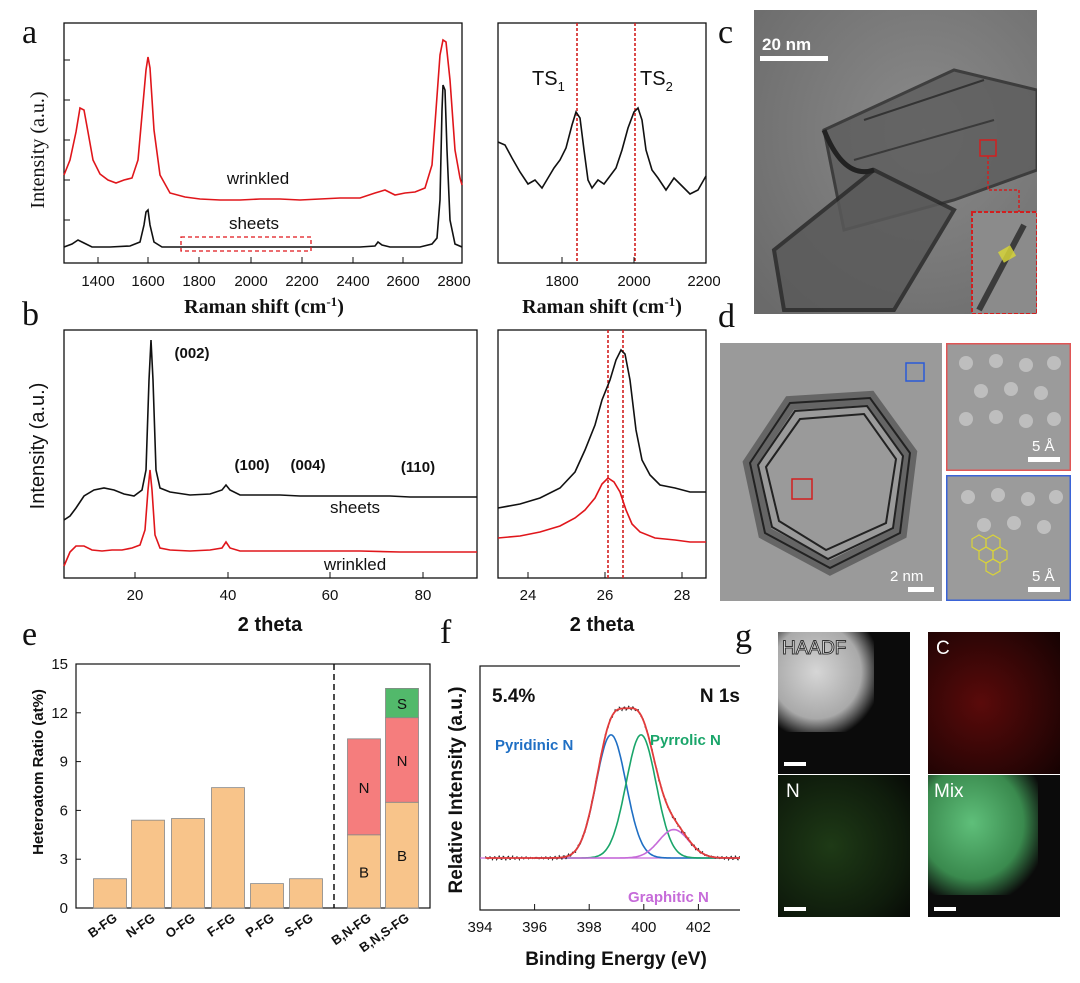 This screenshot has height=983, width=1080. What do you see at coordinates (994, 703) in the screenshot?
I see `eds-map-c: C` at bounding box center [994, 703].